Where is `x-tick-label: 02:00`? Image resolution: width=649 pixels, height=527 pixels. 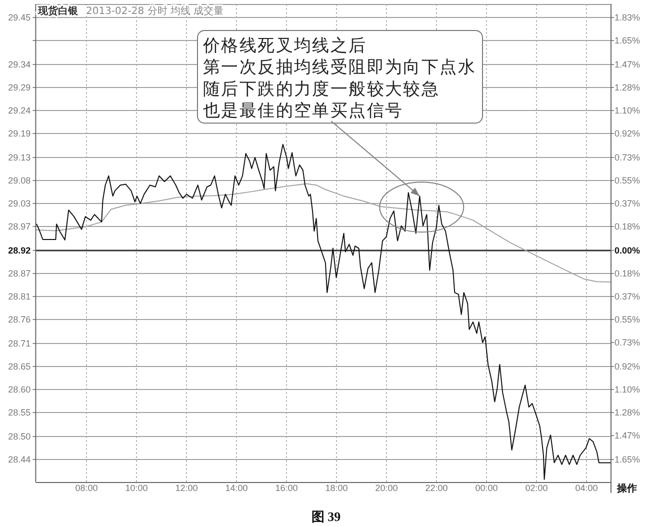 x-tick-label: 02:00 is located at coordinates (536, 488).